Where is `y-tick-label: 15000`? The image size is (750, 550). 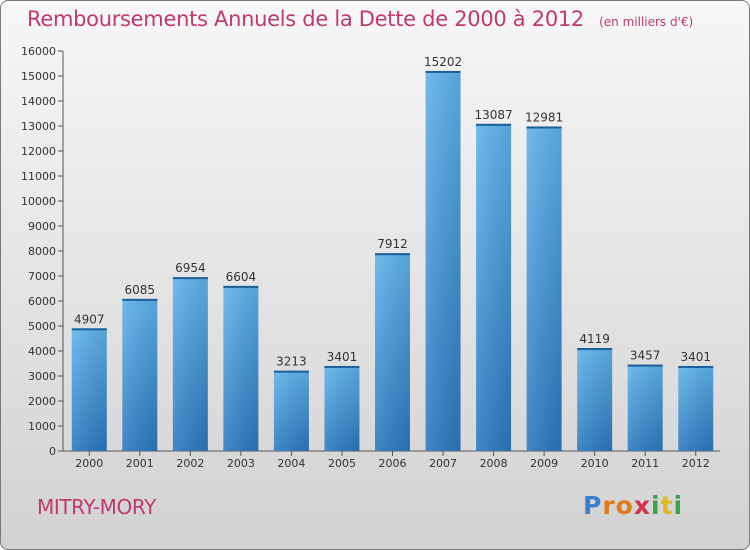
y-tick-label: 15000 is located at coordinates (38, 76).